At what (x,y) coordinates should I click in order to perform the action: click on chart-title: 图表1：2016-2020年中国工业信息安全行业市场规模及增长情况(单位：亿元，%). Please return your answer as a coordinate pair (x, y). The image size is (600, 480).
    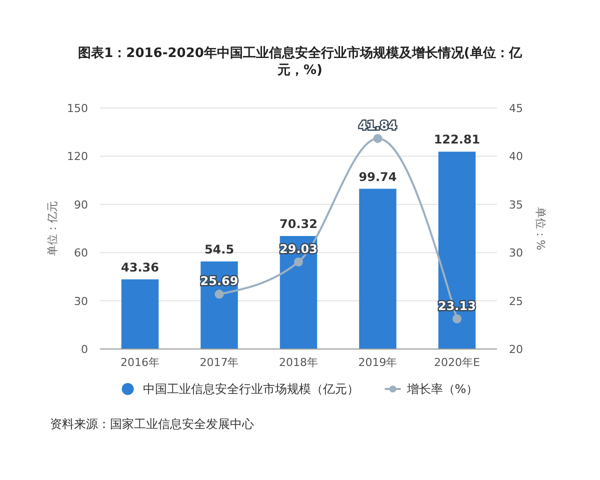
    Looking at the image, I should click on (300, 61).